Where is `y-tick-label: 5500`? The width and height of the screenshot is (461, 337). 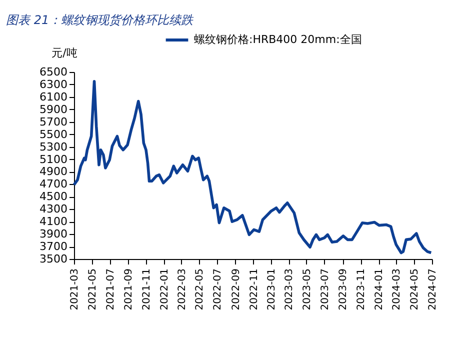 y-tick-label: 5500 is located at coordinates (54, 134).